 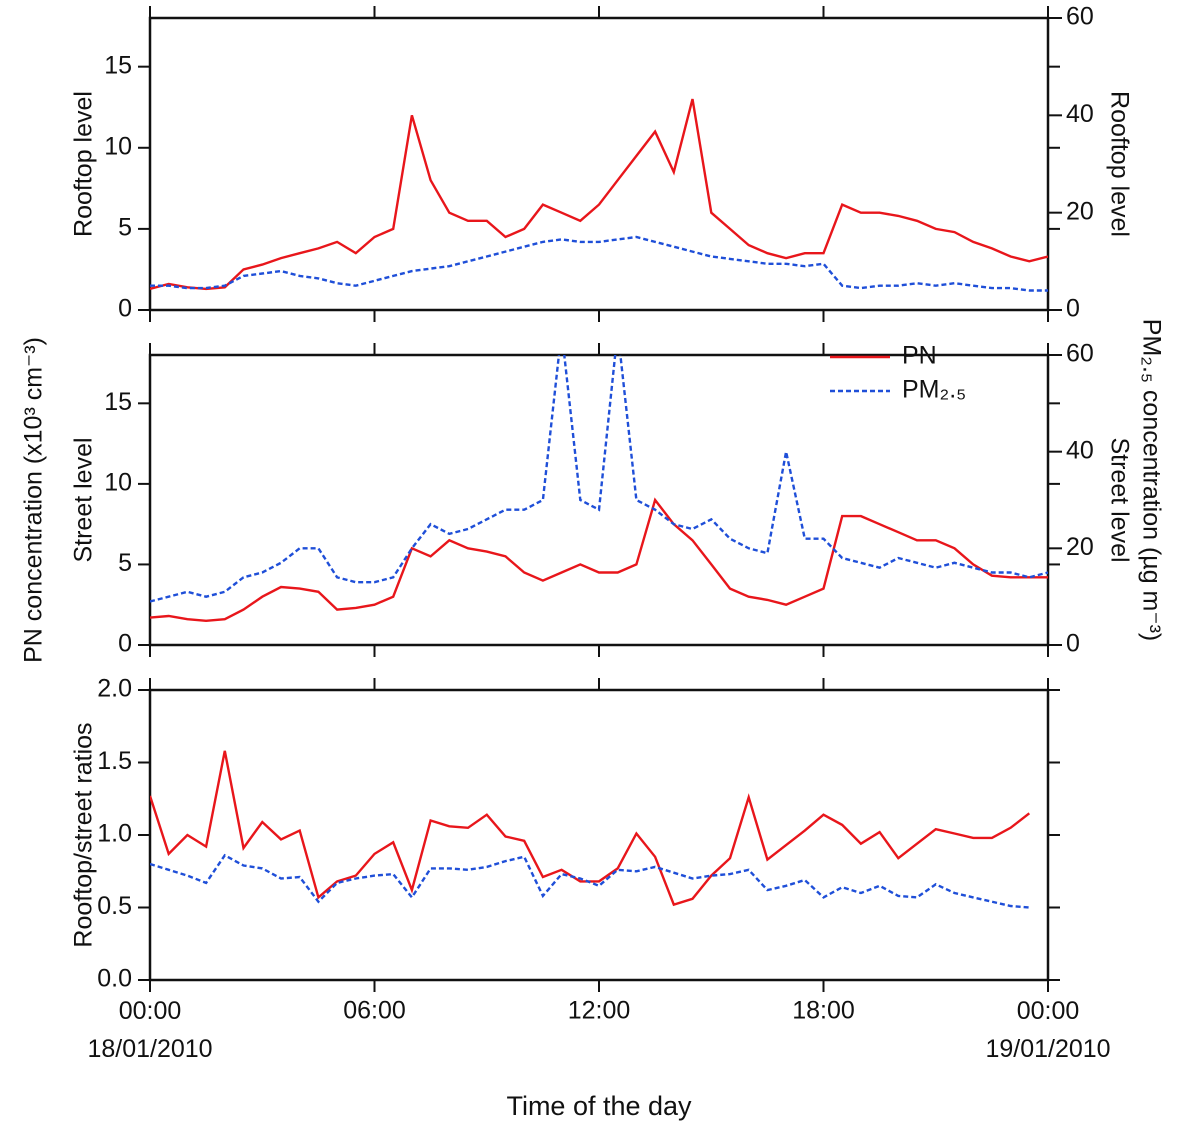 I want to click on x-tick-label: 06:00, so click(x=374, y=1011).